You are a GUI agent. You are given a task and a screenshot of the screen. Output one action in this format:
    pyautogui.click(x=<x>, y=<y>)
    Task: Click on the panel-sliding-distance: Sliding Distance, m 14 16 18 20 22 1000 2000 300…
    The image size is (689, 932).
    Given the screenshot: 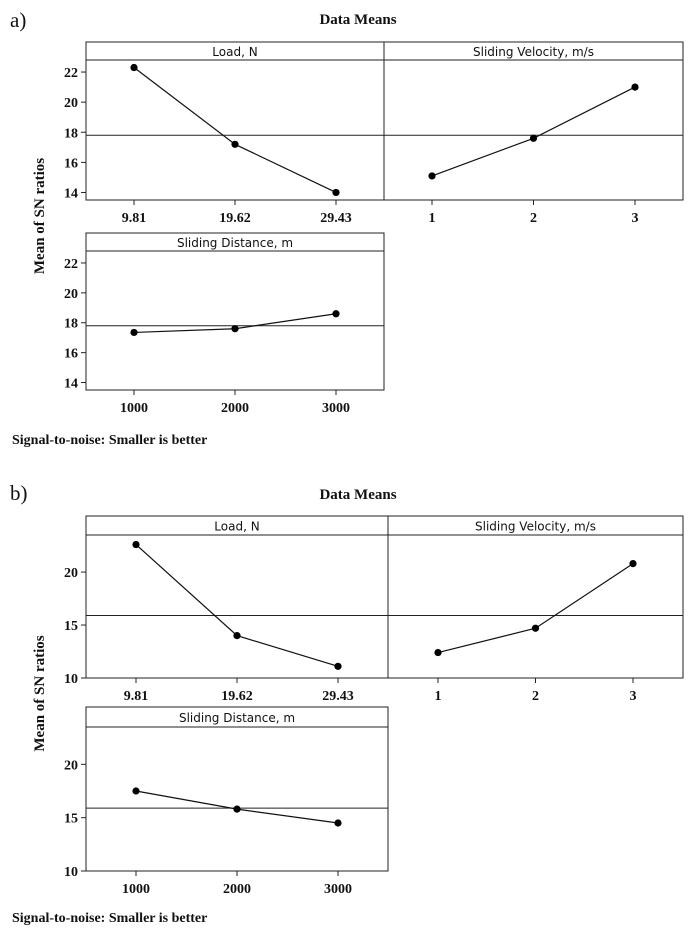 What is the action you would take?
    pyautogui.click(x=224, y=324)
    